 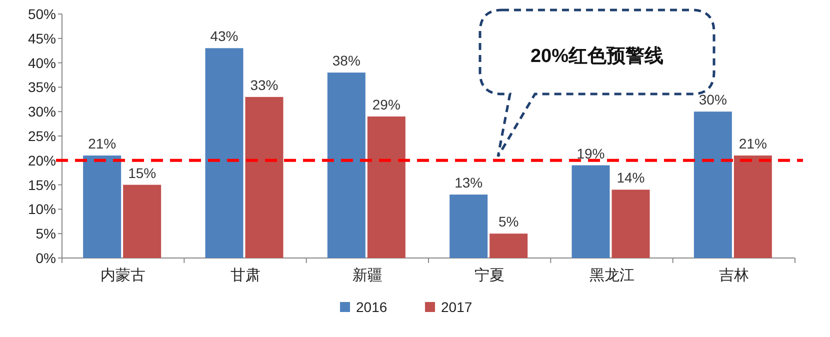 I want to click on data-label: 14%, so click(x=630, y=178).